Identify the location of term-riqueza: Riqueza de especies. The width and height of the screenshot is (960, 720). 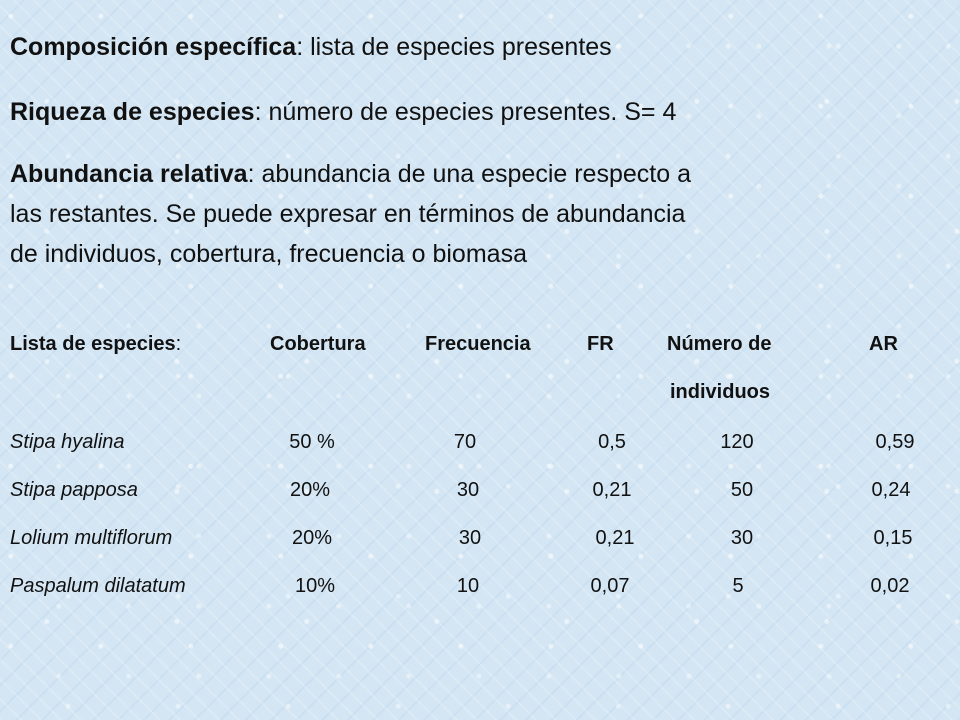
(132, 112).